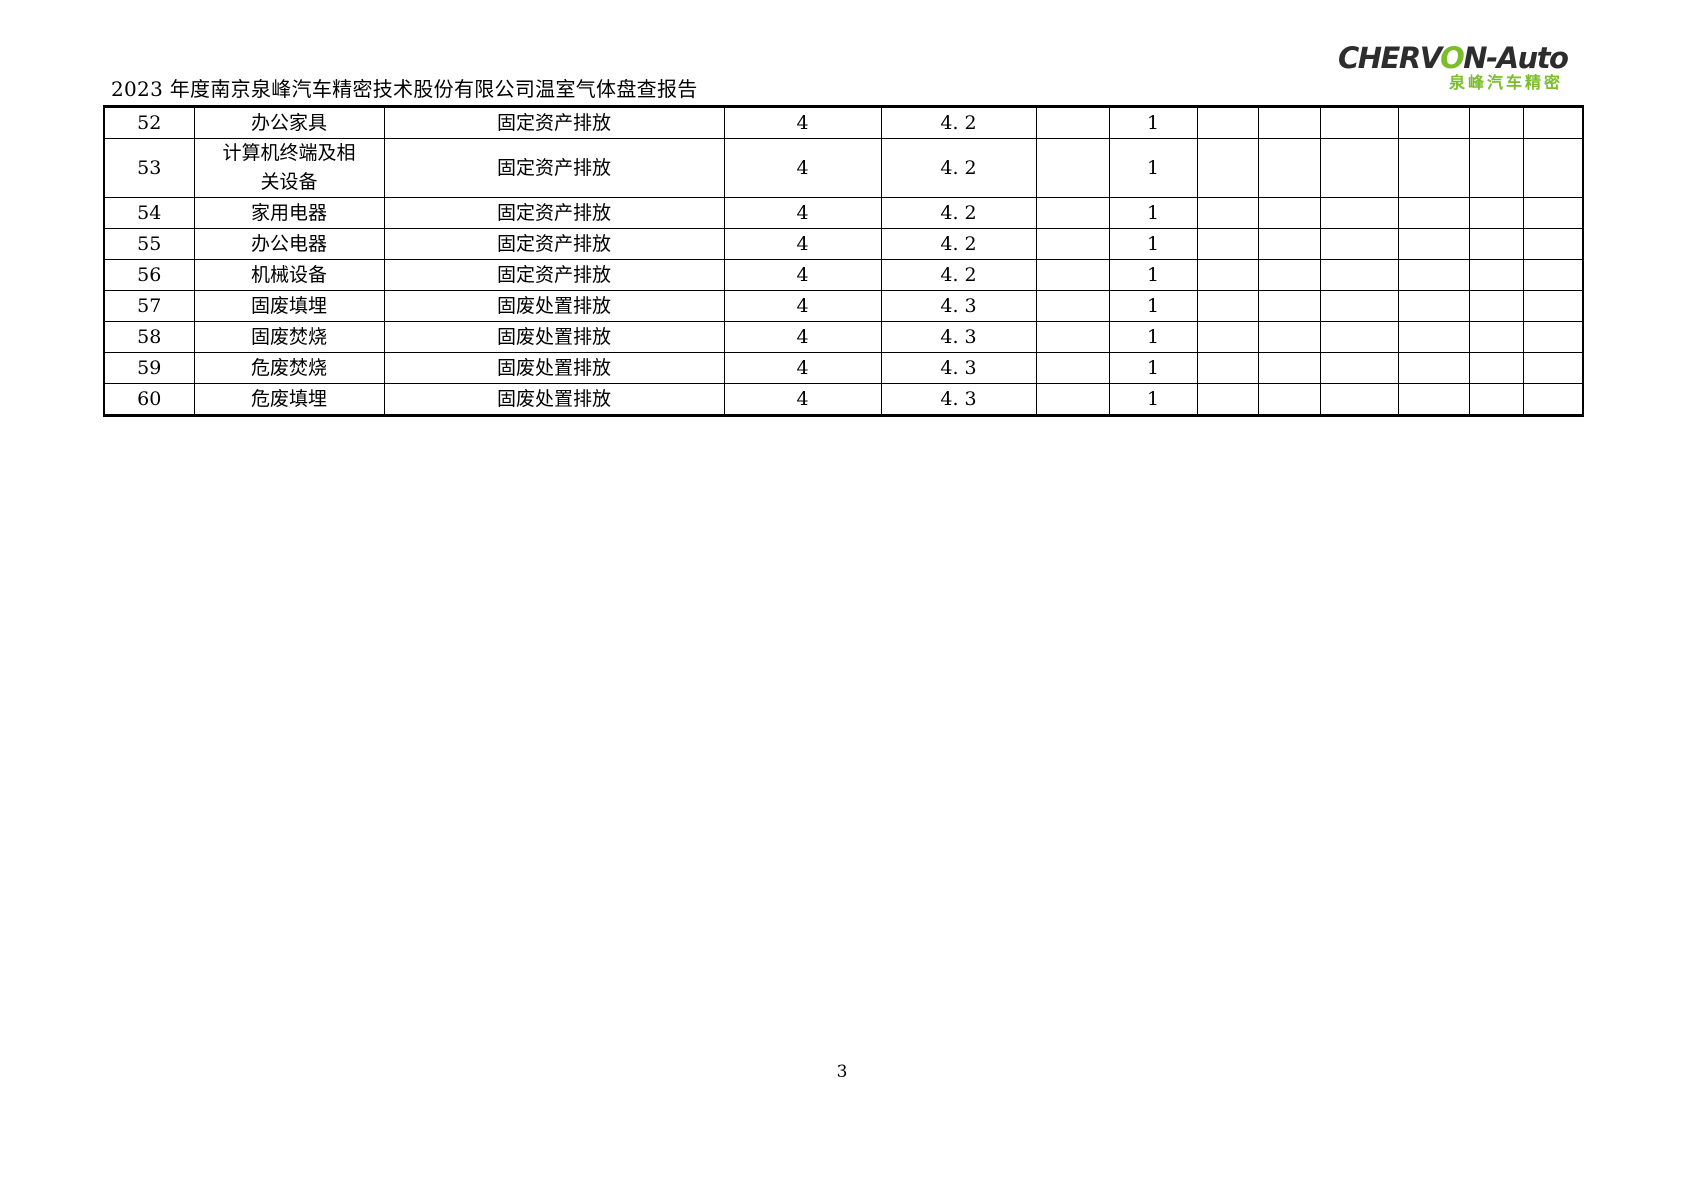  Describe the element at coordinates (149, 244) in the screenshot. I see `cell-row-number: 55` at that location.